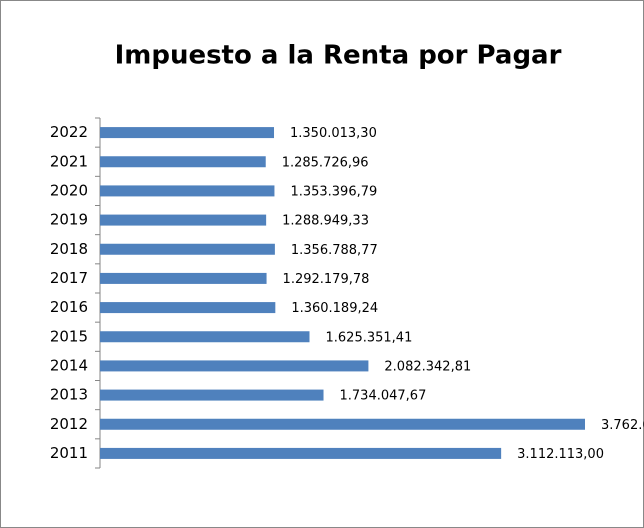  What do you see at coordinates (69, 453) in the screenshot?
I see `category-label: 2011` at bounding box center [69, 453].